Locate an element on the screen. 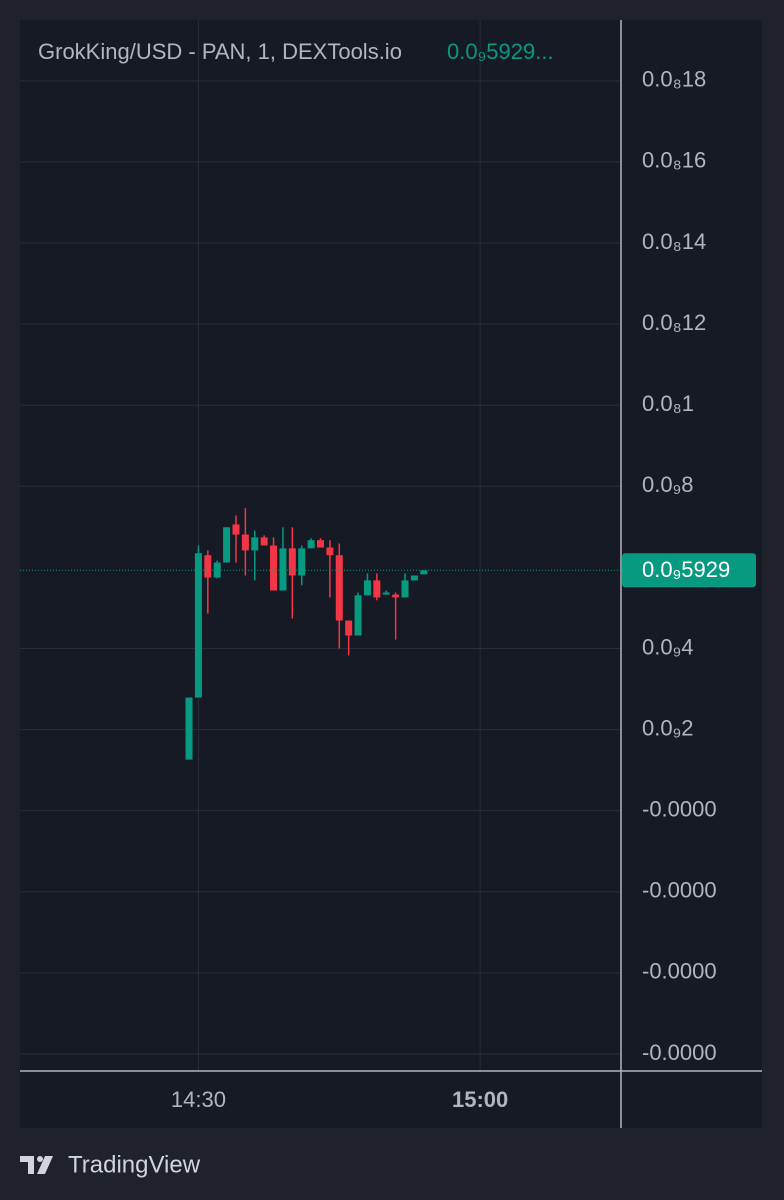  y-tick-label: 0.0₈1 is located at coordinates (668, 403).